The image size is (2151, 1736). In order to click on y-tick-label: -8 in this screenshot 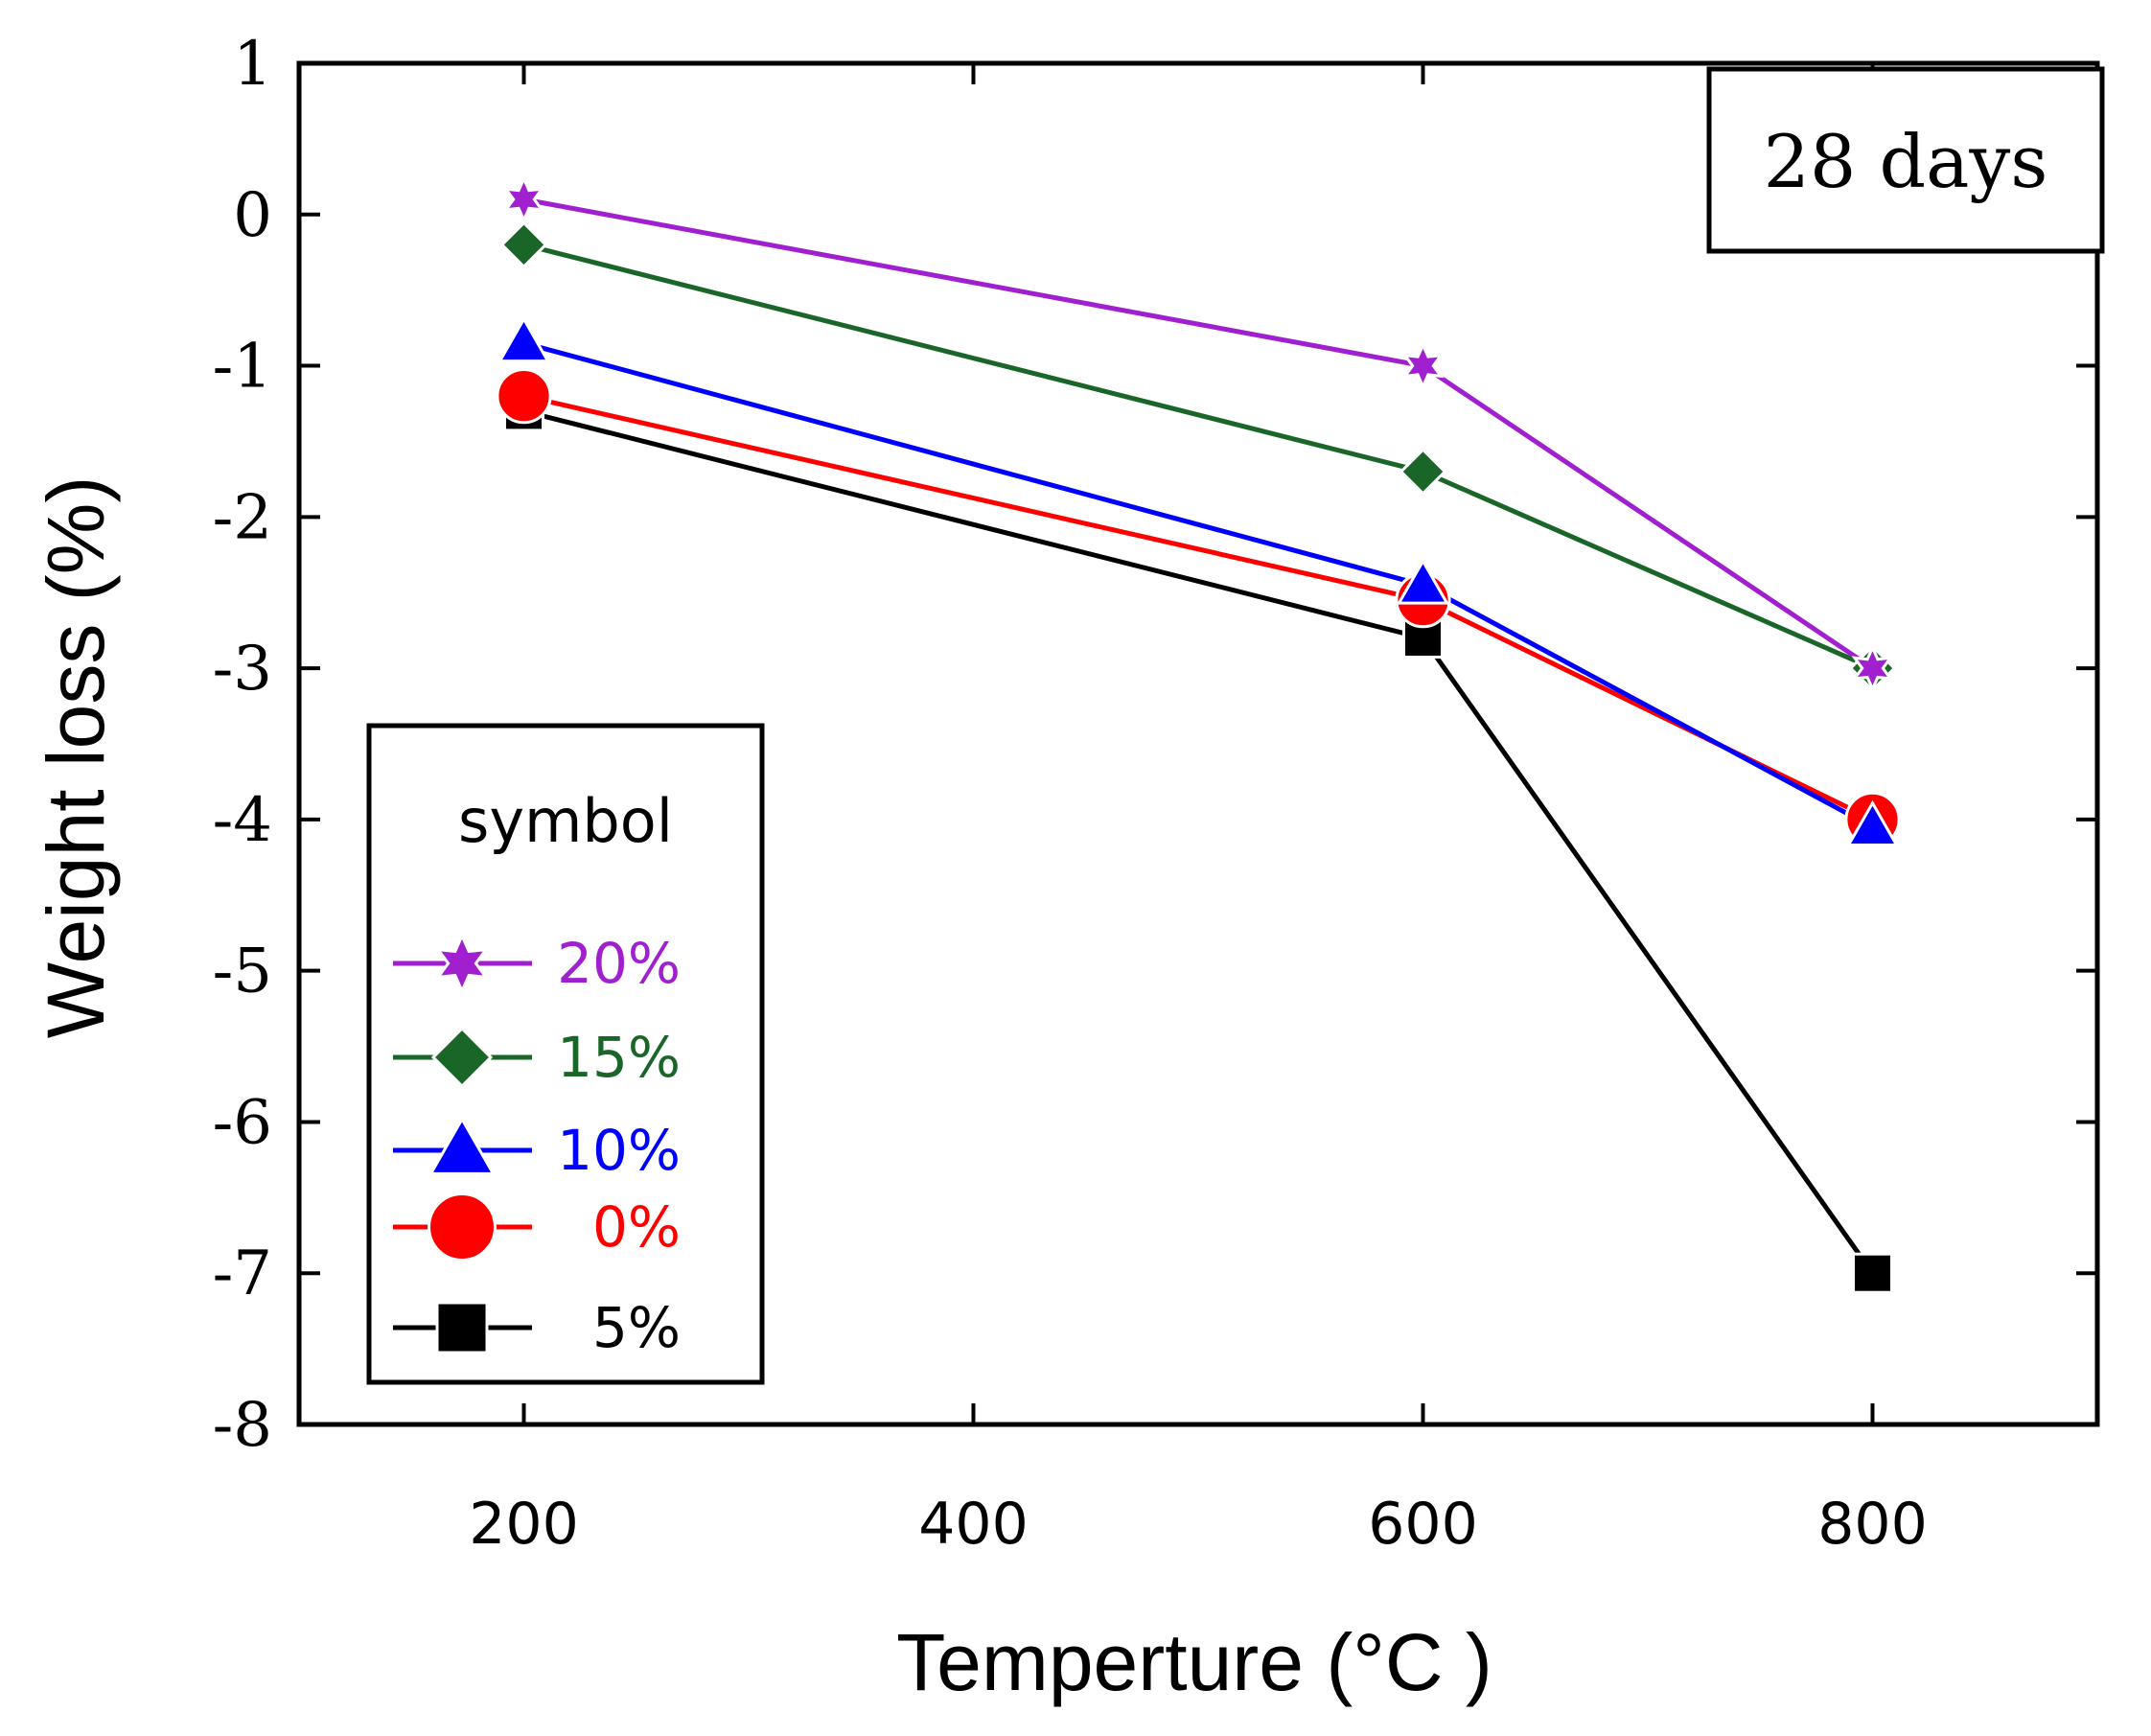, I will do `click(242, 1425)`.